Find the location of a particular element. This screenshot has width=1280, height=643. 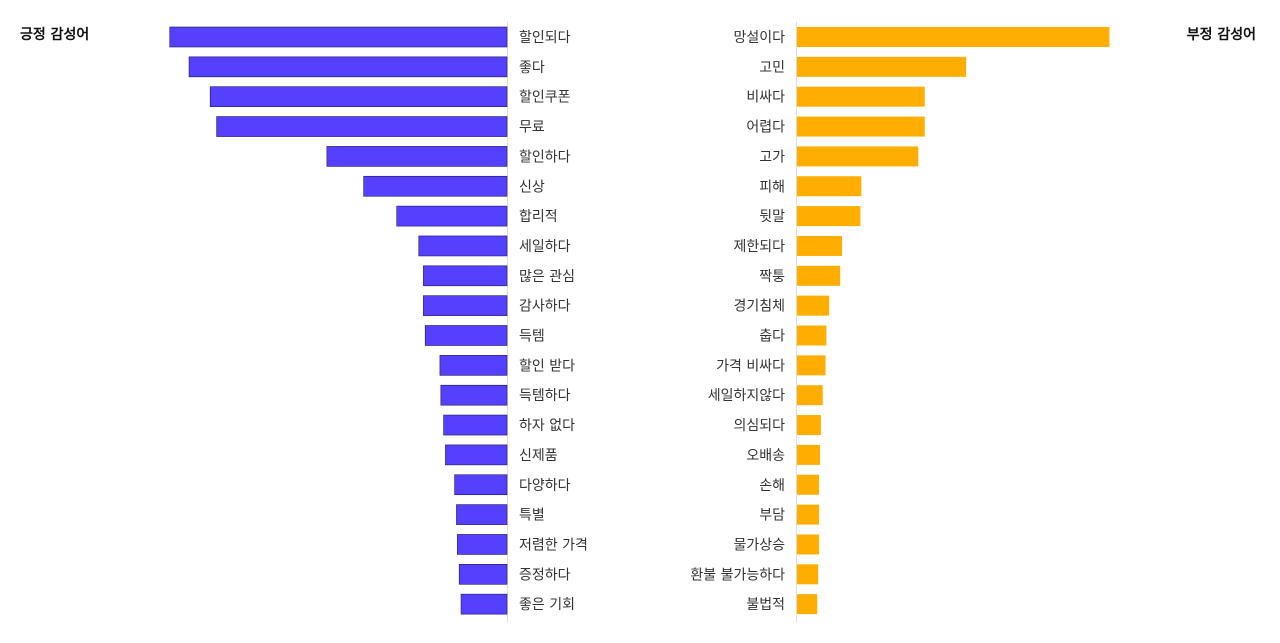

negative-category-label: 부담 is located at coordinates (772, 516).